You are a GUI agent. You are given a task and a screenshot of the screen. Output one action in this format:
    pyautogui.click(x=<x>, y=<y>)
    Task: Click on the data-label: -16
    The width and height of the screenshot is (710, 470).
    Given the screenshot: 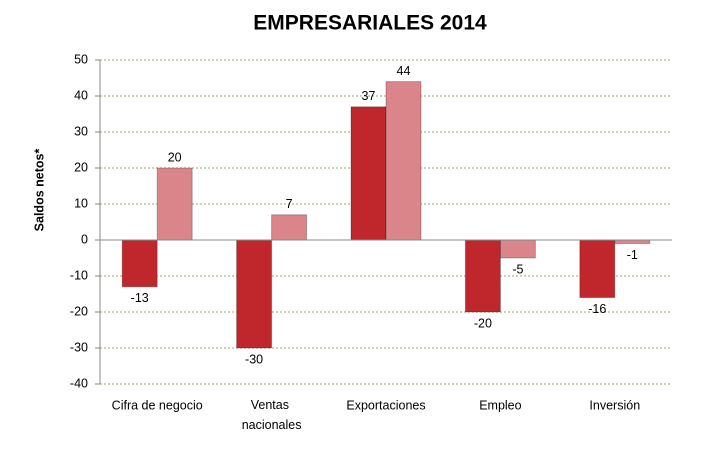 What is the action you would take?
    pyautogui.click(x=597, y=309)
    